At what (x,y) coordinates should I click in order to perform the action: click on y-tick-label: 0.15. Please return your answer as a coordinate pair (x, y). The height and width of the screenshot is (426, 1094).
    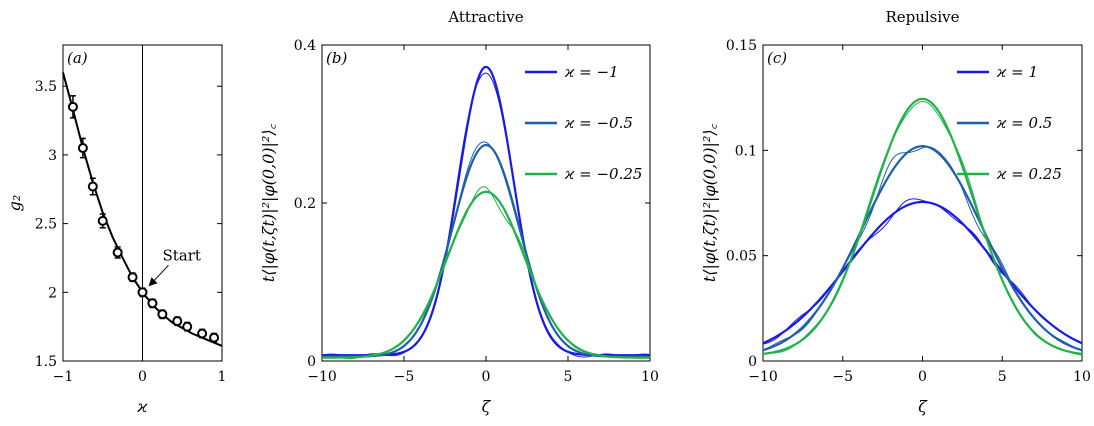
    Looking at the image, I should click on (741, 46).